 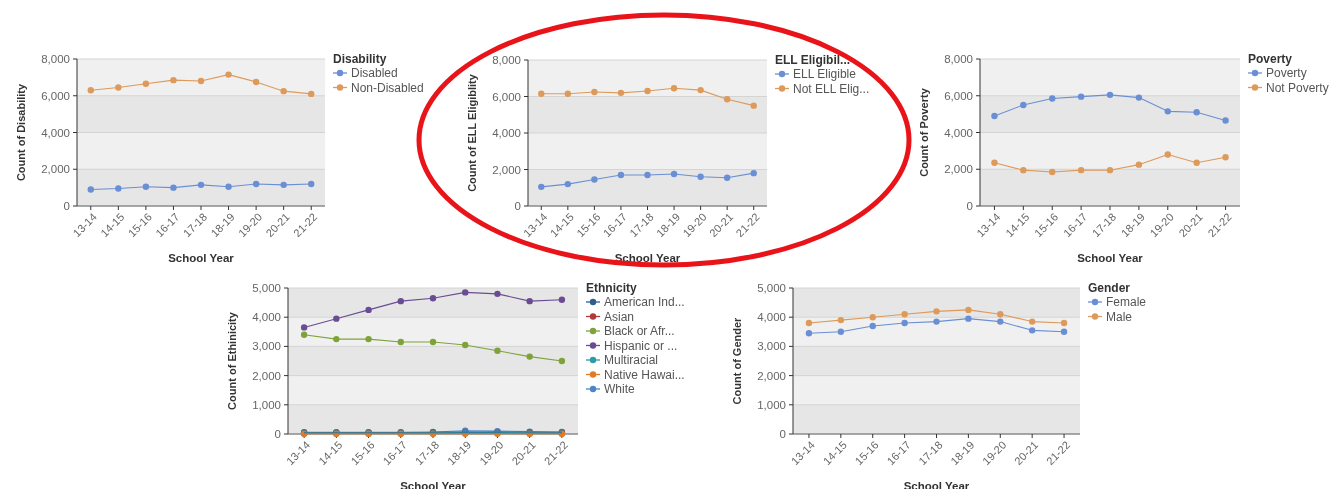 What do you see at coordinates (1297, 87) in the screenshot?
I see `legend-label: Not Poverty` at bounding box center [1297, 87].